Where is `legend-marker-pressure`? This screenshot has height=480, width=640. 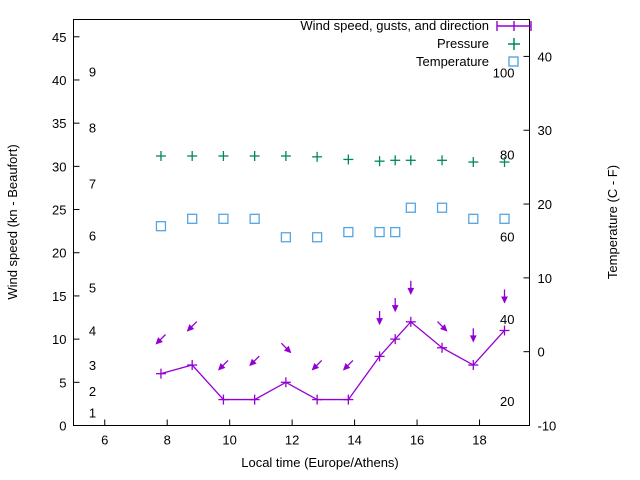
legend-marker-pressure is located at coordinates (514, 44).